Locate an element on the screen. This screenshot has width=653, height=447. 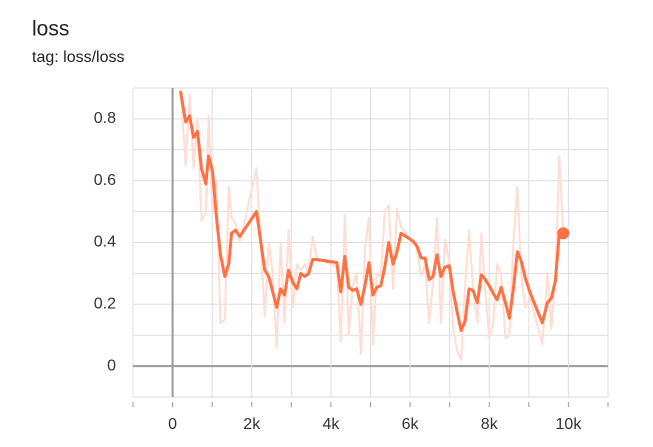
x-tick-label: 8k is located at coordinates (490, 424).